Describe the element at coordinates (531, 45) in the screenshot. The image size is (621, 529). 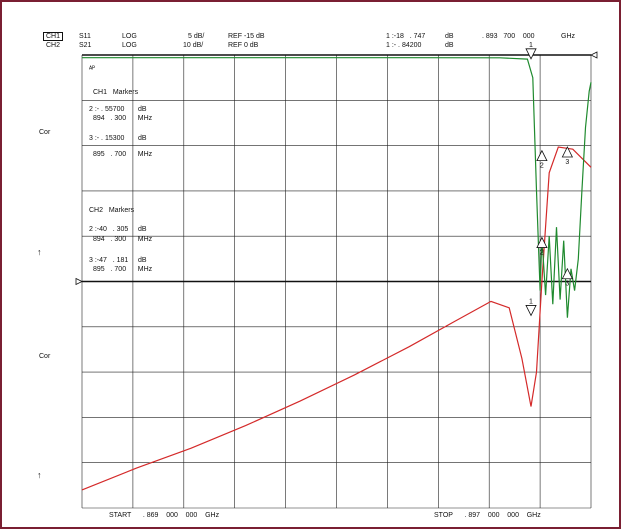
I see `ch2-marker-1-label: 1` at that location.